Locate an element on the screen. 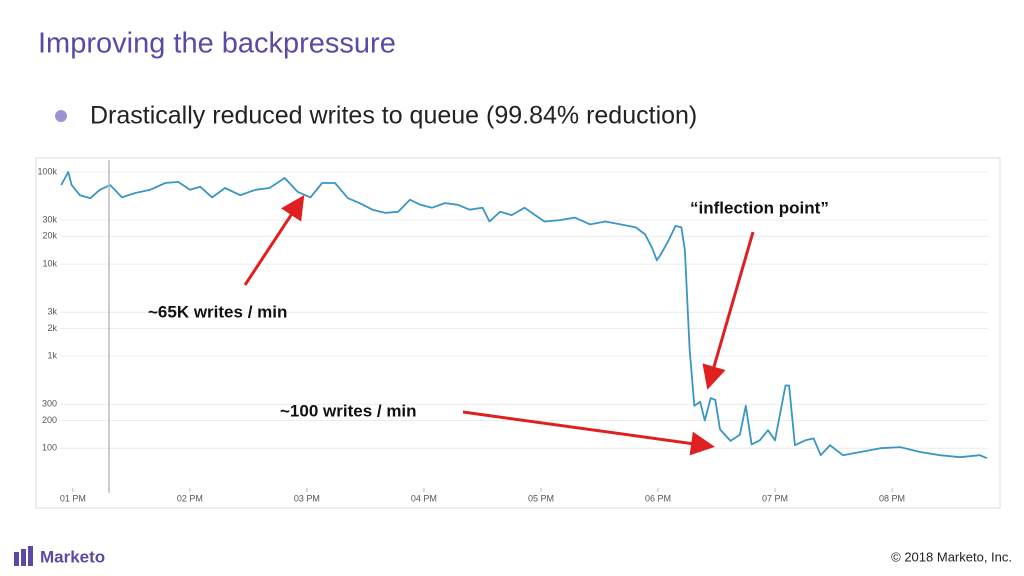 The width and height of the screenshot is (1024, 576). logo: Marketo is located at coordinates (59, 556).